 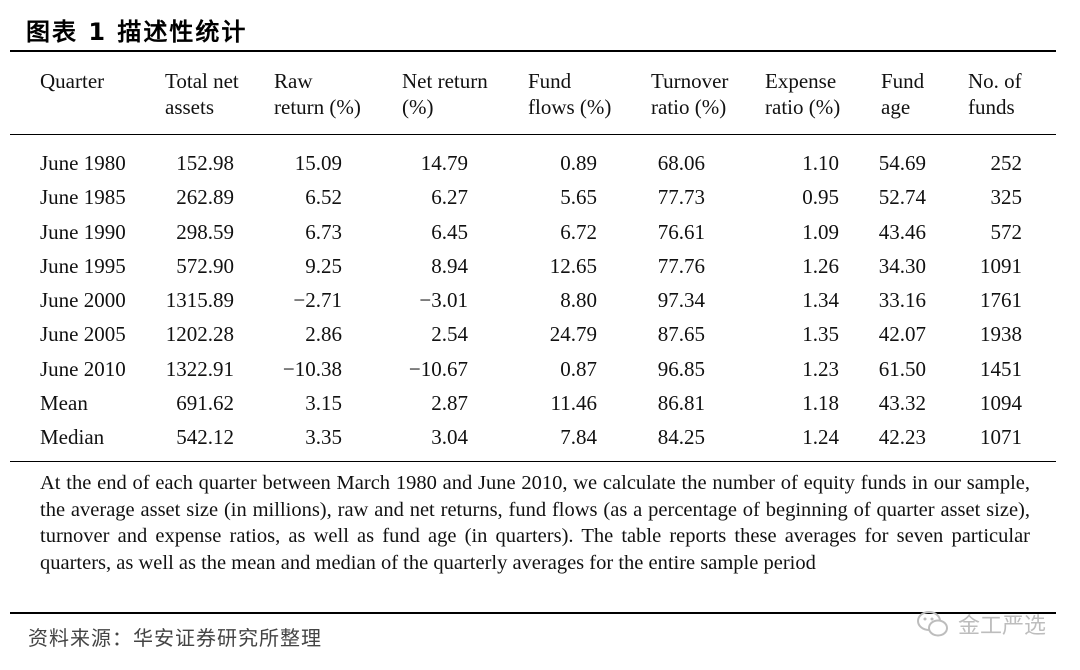 What do you see at coordinates (902, 163) in the screenshot?
I see `table-cell: 54.69` at bounding box center [902, 163].